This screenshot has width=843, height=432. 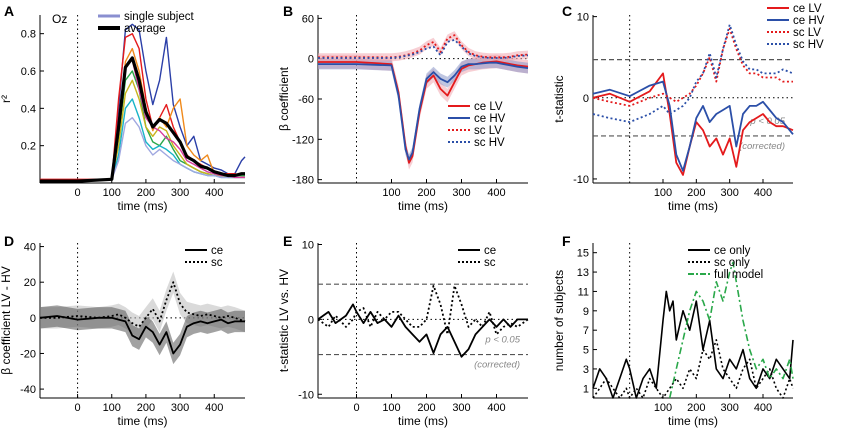 What do you see at coordinates (303, 181) in the screenshot?
I see `y-tick-label: -180` at bounding box center [303, 181].